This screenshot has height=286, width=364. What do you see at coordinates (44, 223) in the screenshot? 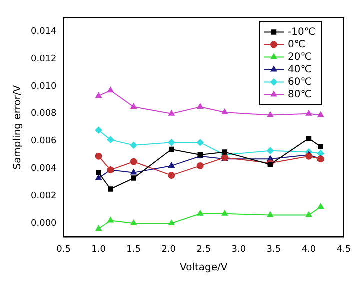
I see `y-tick-label: 0.000` at bounding box center [44, 223].